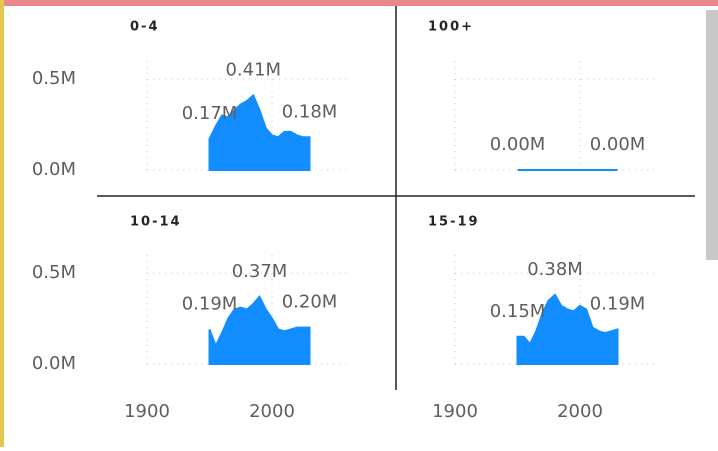 Image resolution: width=718 pixels, height=451 pixels. What do you see at coordinates (310, 302) in the screenshot?
I see `data-label: 0.20M` at bounding box center [310, 302].